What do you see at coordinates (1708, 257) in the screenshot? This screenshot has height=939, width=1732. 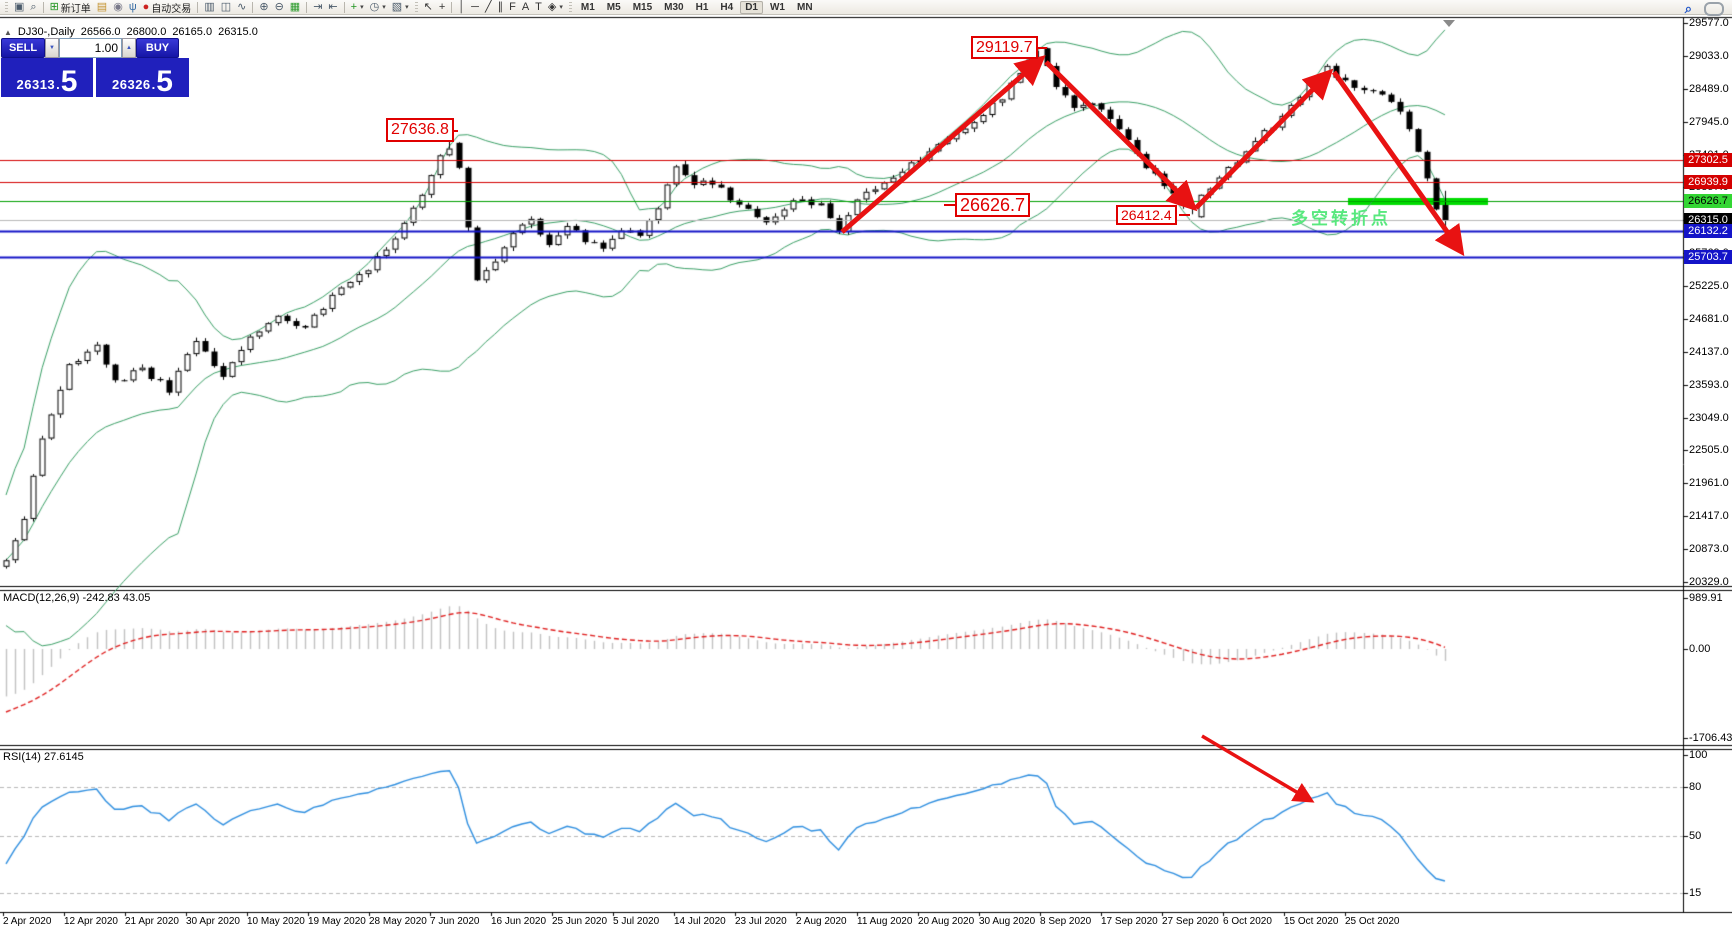 I see `price-level-tag: 25703.7` at bounding box center [1708, 257].